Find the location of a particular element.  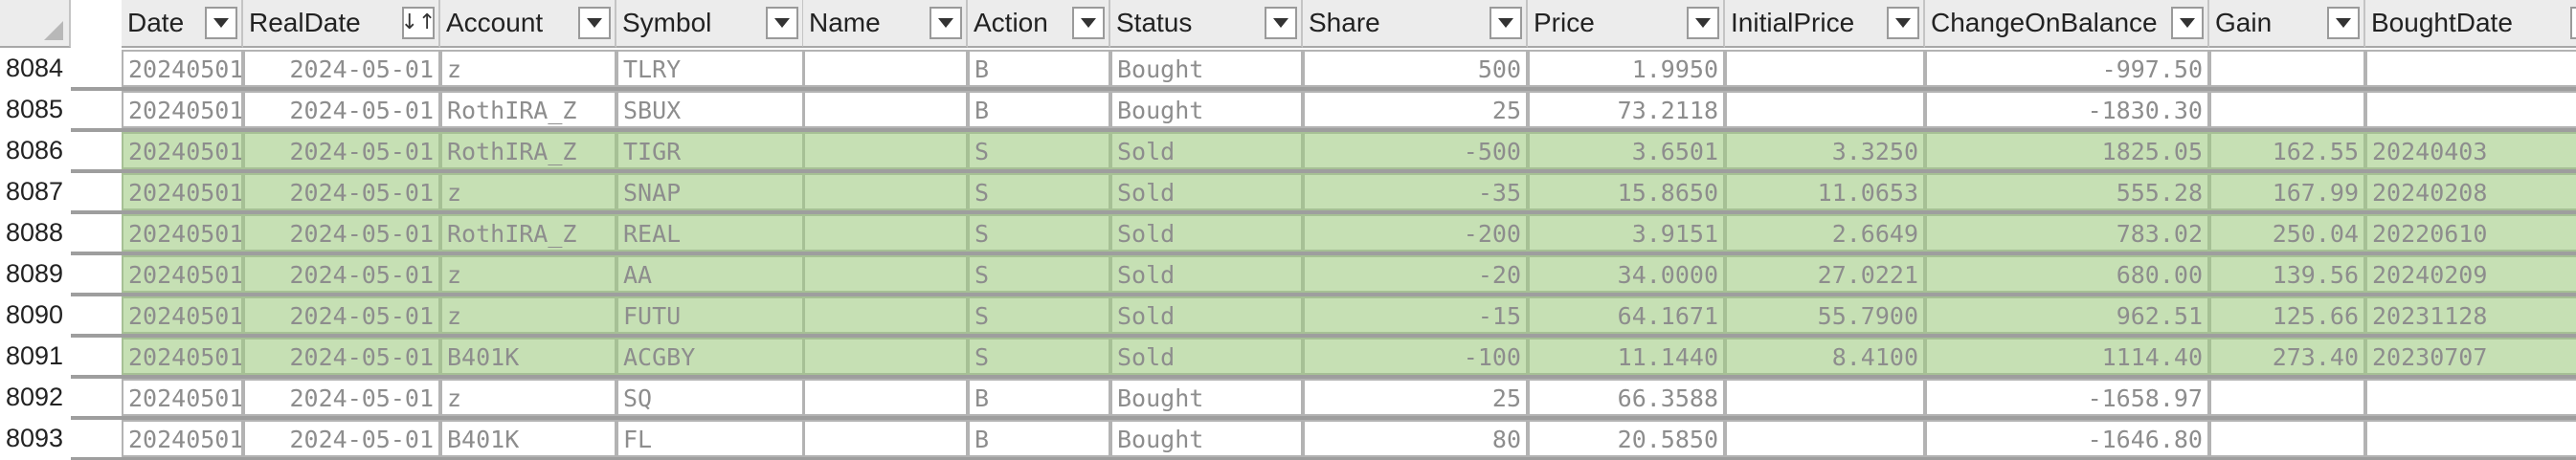

row-number: 8084 is located at coordinates (35, 68).